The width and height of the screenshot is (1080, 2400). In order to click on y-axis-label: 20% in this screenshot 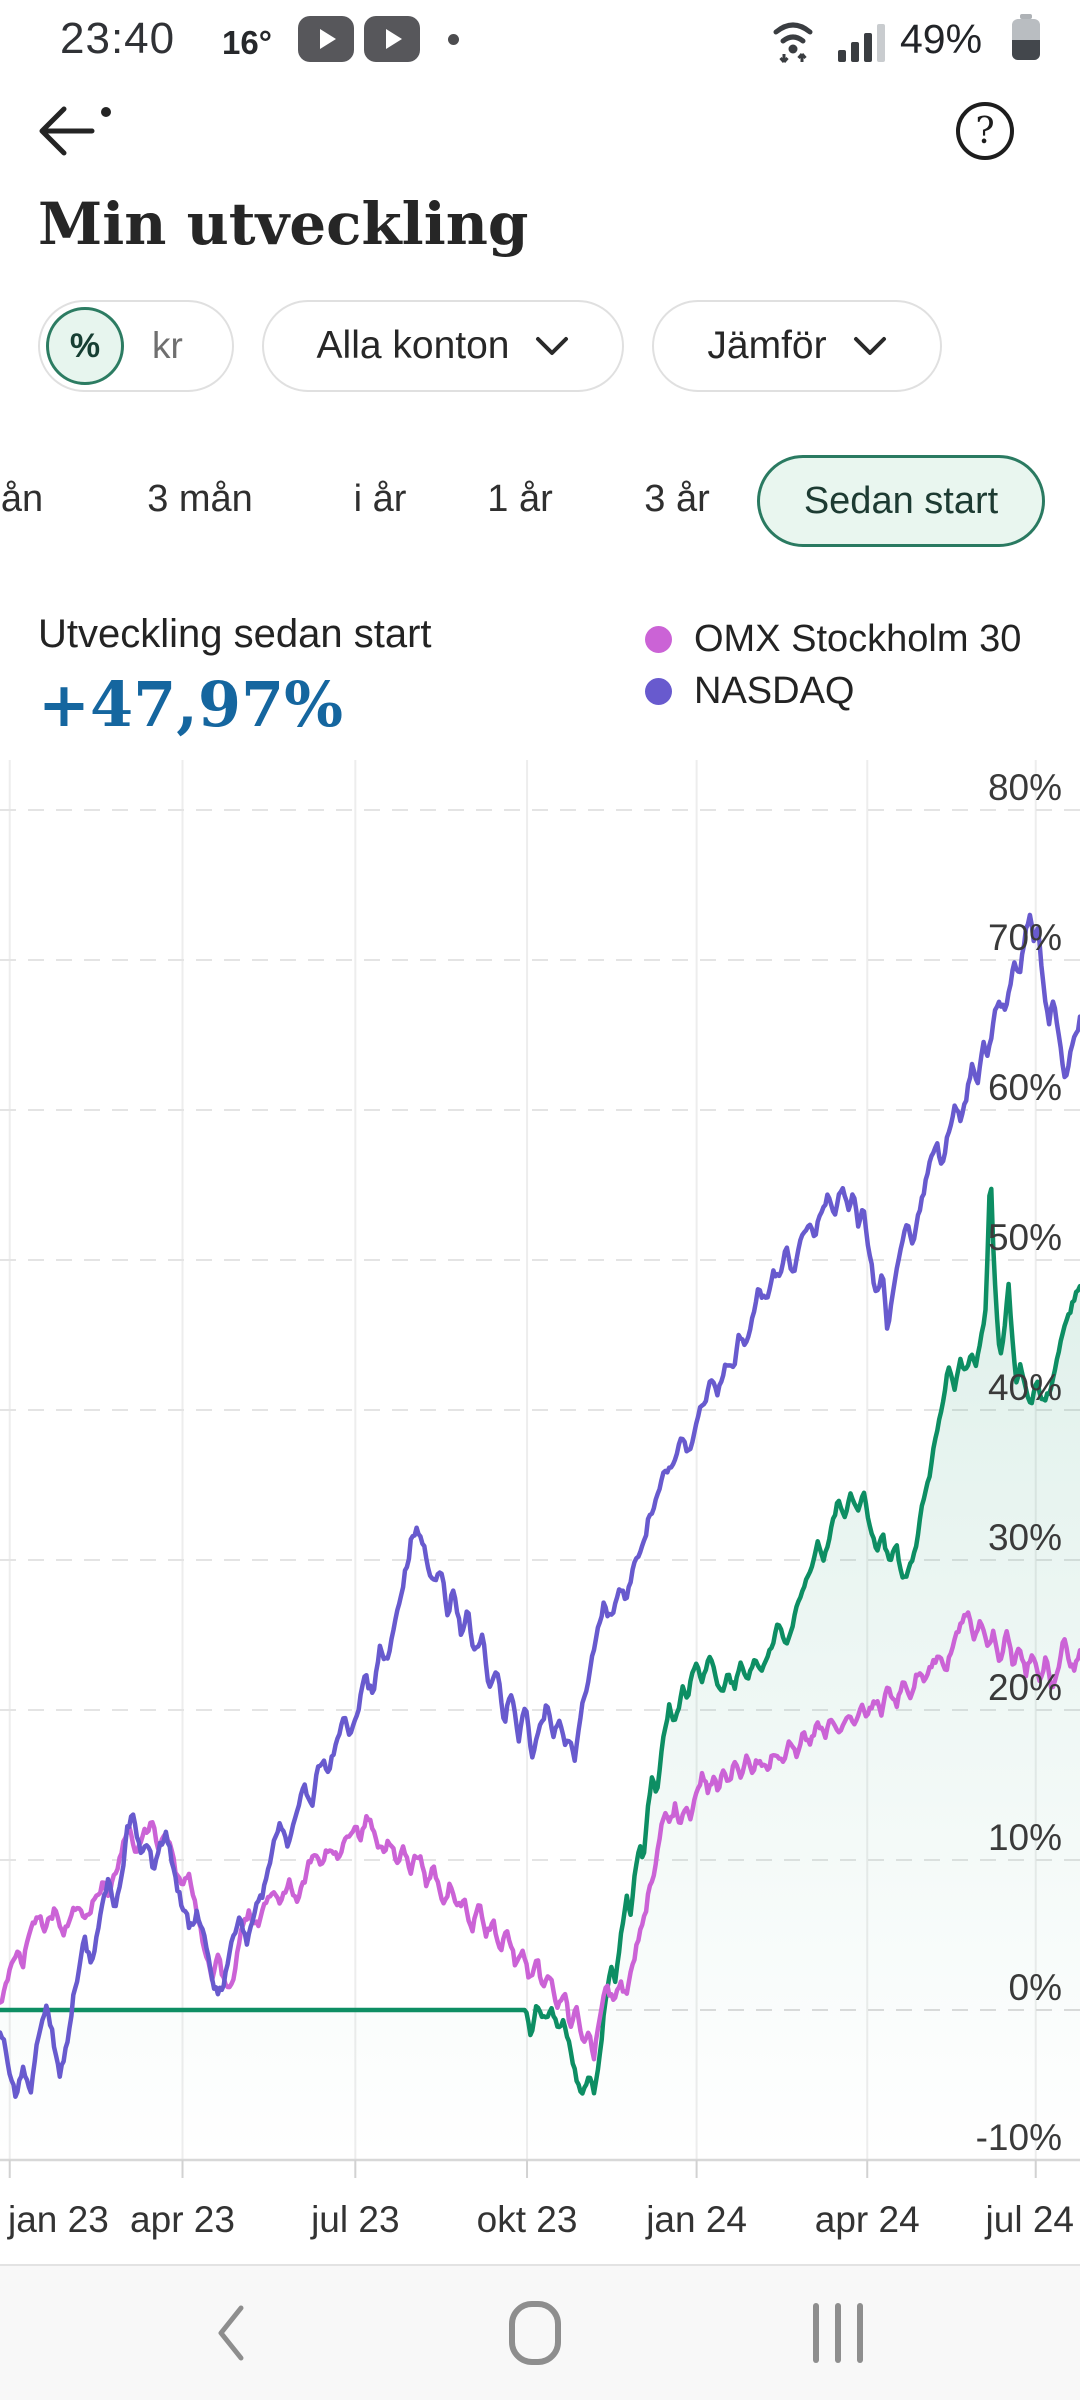, I will do `click(1025, 1687)`.